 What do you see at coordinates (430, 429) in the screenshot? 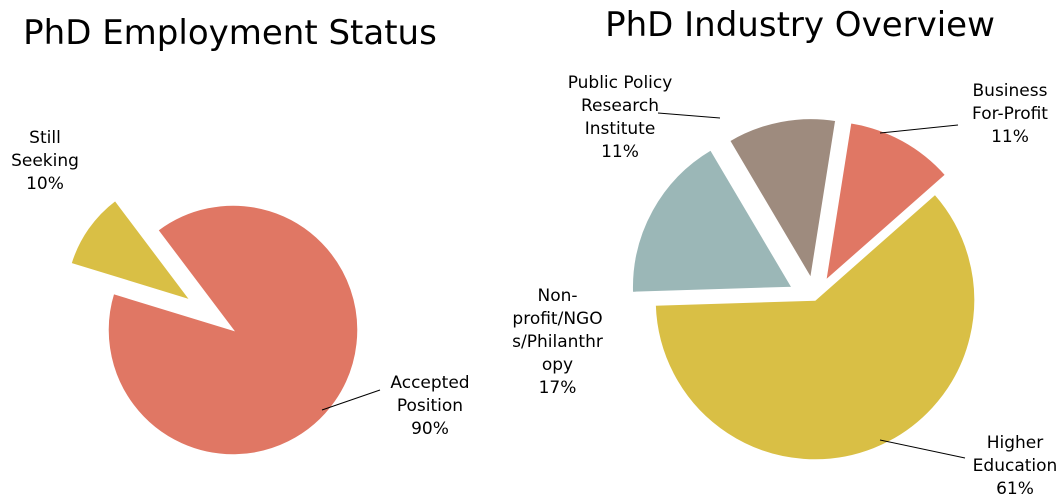
I see `value-label: 90%` at bounding box center [430, 429].